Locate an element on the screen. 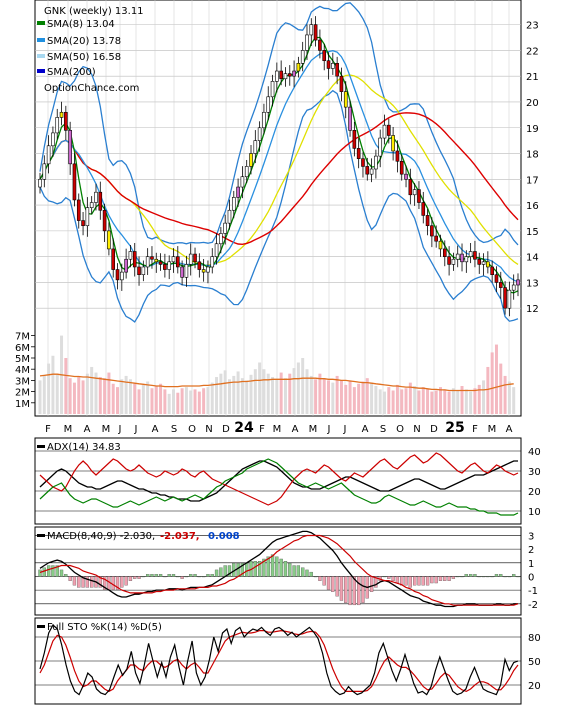 This screenshot has width=566, height=706. indicator-tick-label: 3 is located at coordinates (531, 536).